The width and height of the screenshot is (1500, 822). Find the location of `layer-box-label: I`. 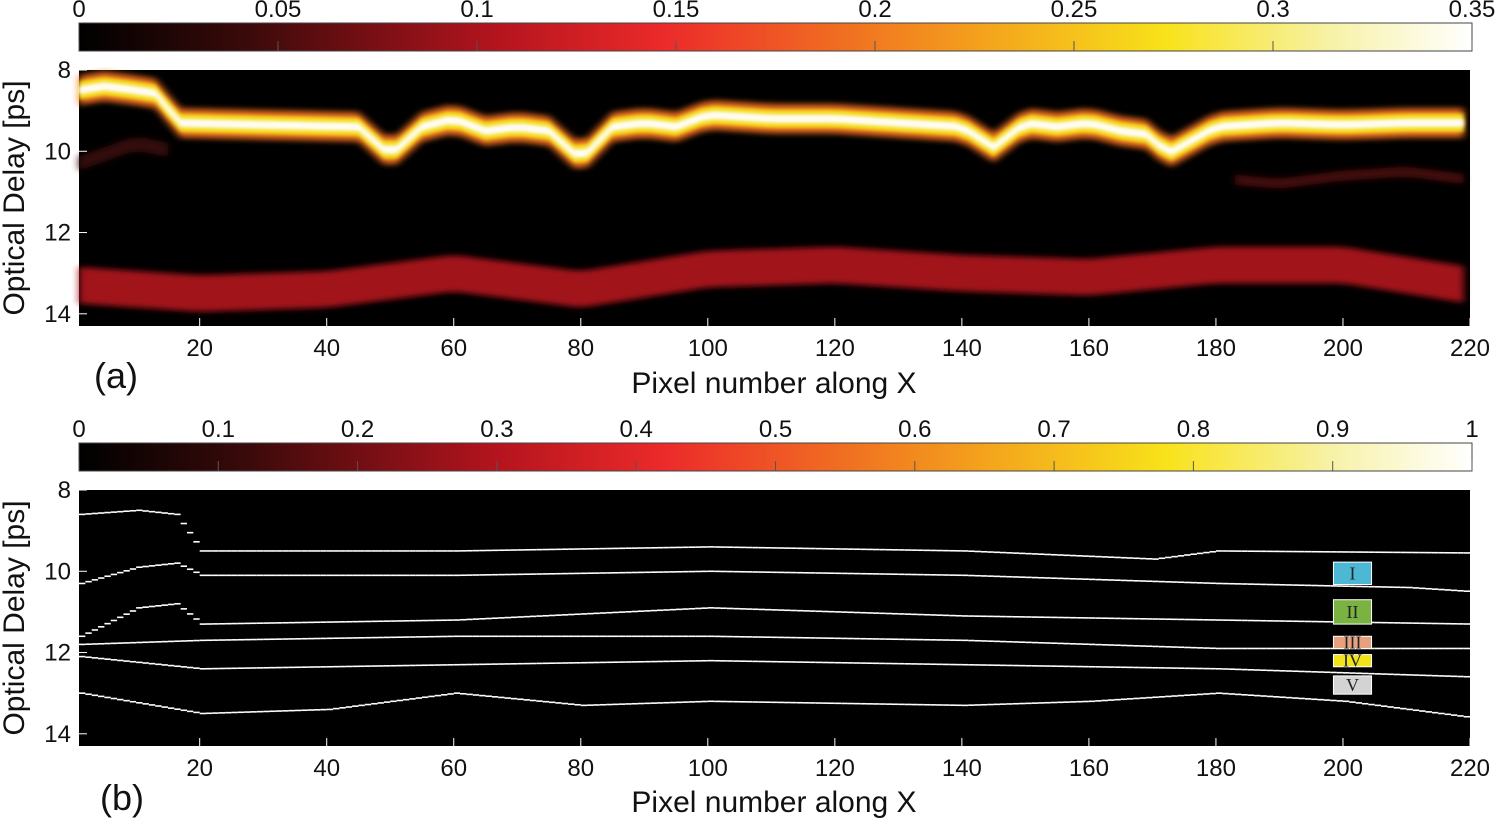

layer-box-label: I is located at coordinates (1352, 573).